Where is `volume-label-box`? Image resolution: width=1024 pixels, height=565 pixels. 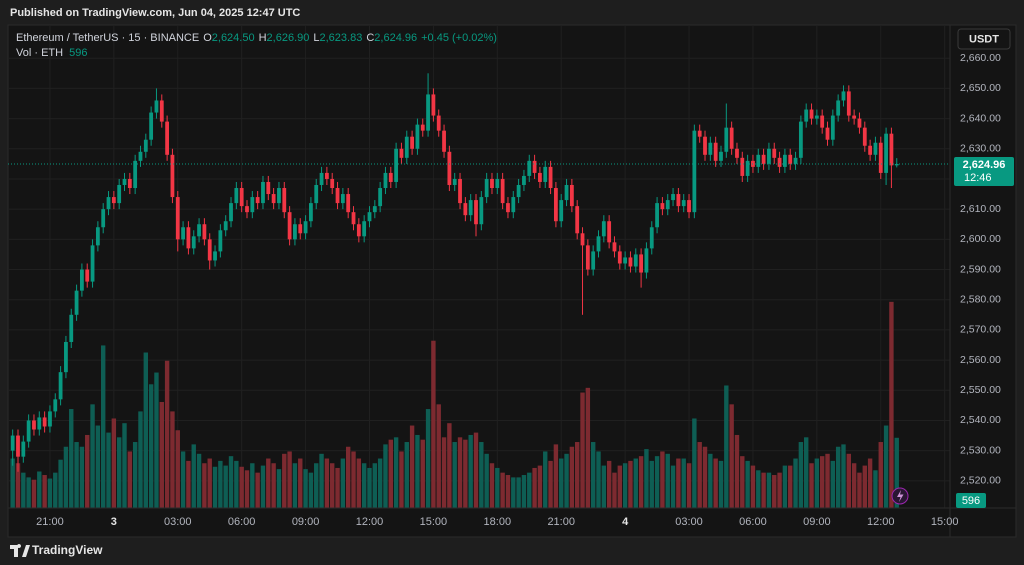 volume-label-box is located at coordinates (971, 500).